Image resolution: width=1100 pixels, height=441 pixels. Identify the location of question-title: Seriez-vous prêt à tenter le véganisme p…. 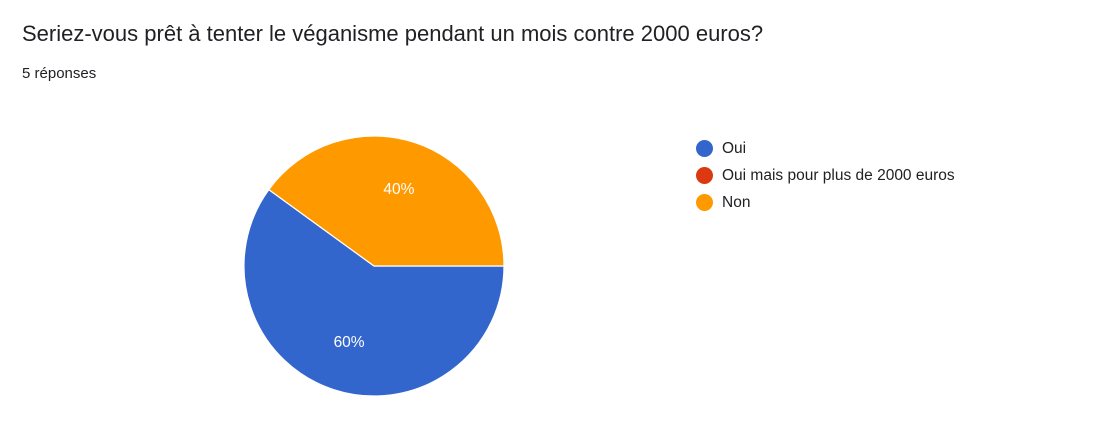
(393, 33).